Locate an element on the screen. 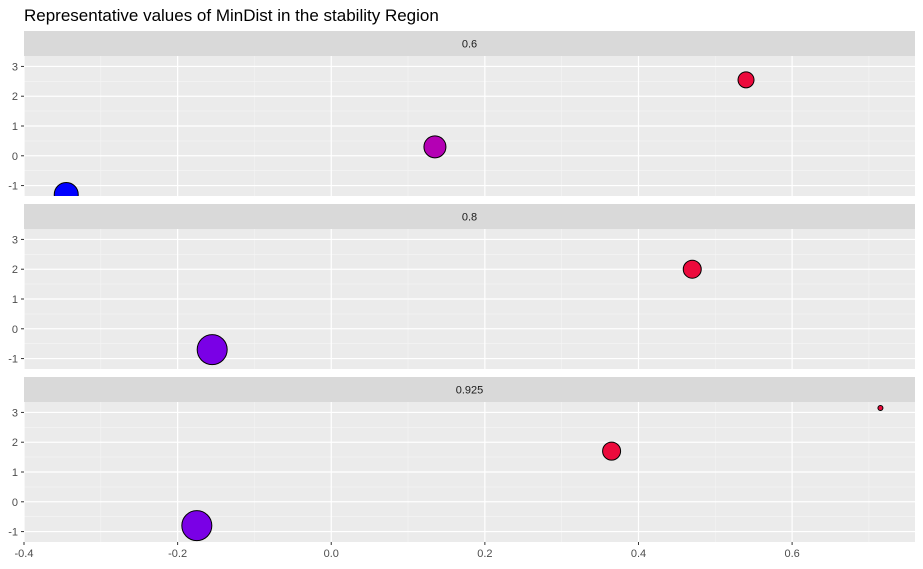 The height and width of the screenshot is (569, 923). x-tick-label: -0.4 is located at coordinates (24, 554).